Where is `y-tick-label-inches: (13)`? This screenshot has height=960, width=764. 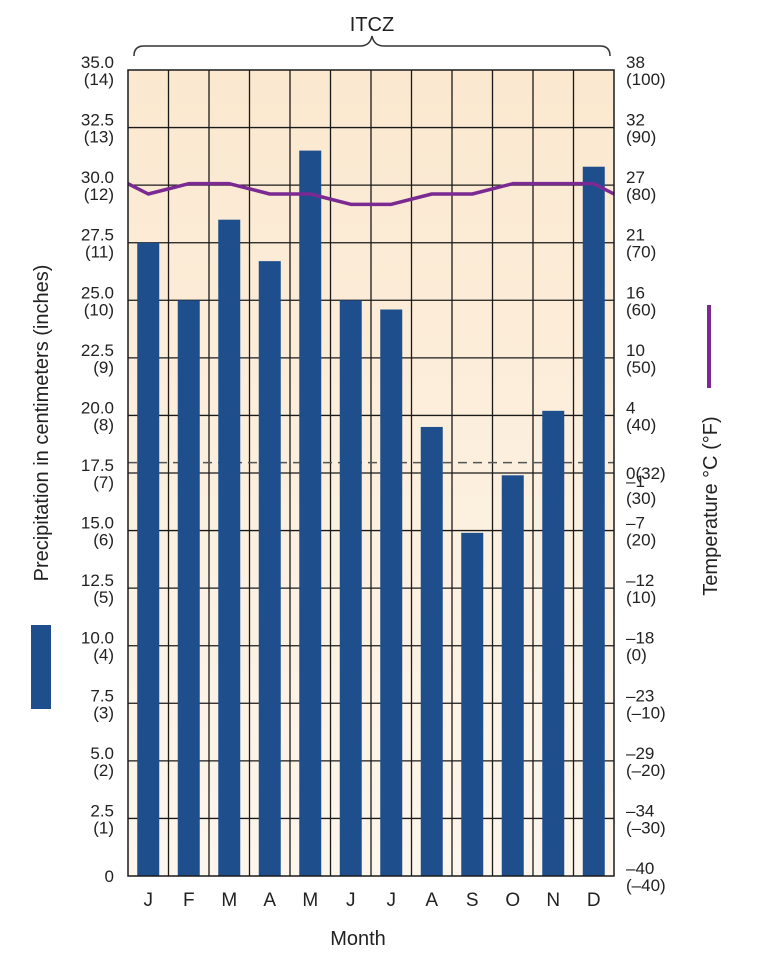 y-tick-label-inches: (13) is located at coordinates (99, 137).